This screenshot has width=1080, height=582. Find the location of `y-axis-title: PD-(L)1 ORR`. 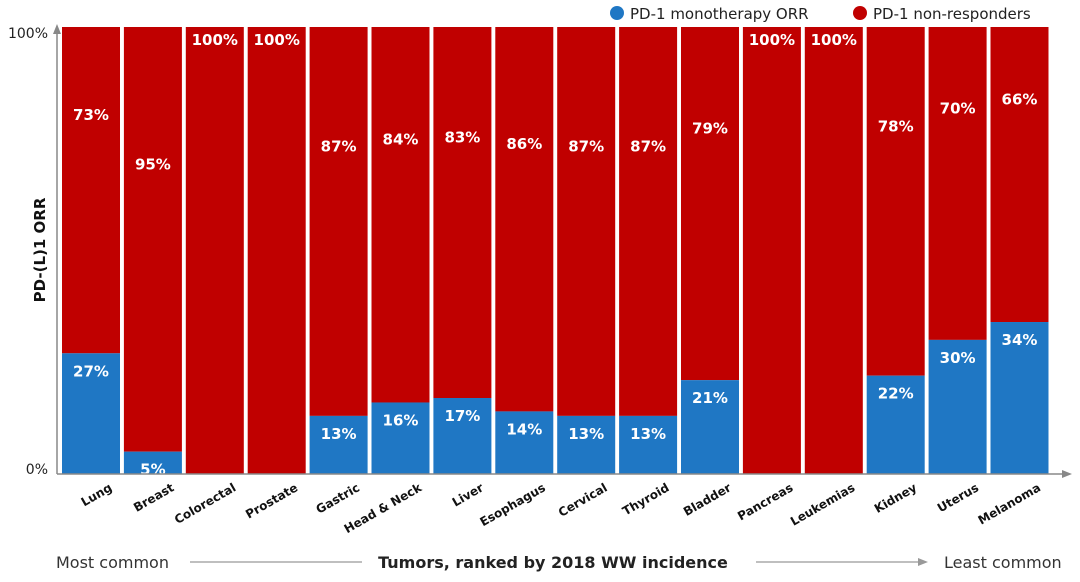

y-axis-title: PD-(L)1 ORR is located at coordinates (40, 249).